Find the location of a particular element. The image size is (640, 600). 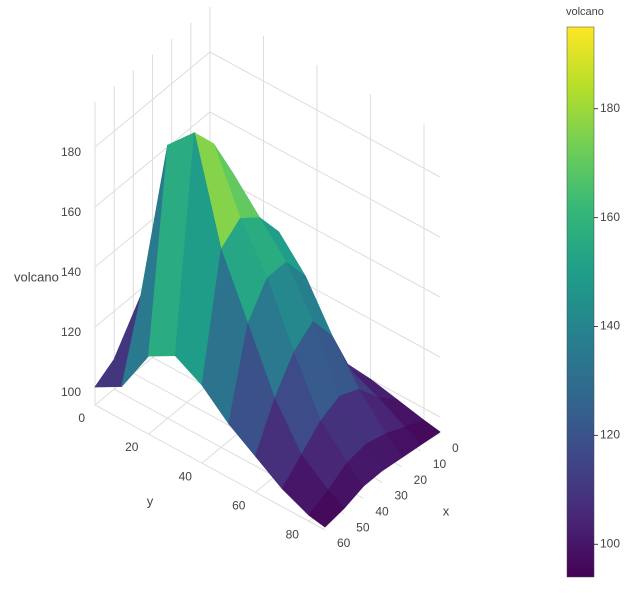

y-tick-label: 80 is located at coordinates (293, 534).